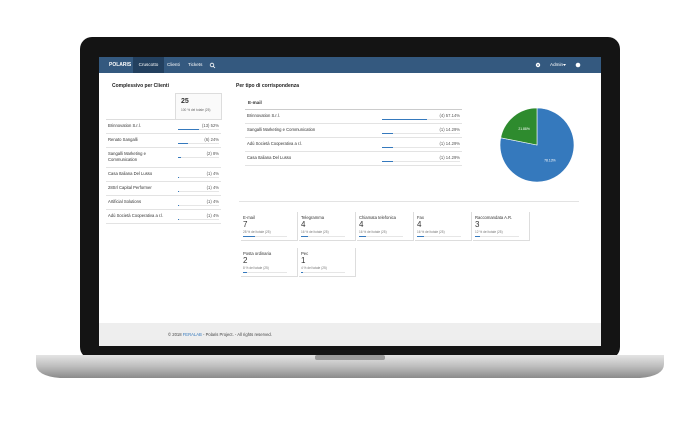 The height and width of the screenshot is (429, 700). Describe the element at coordinates (314, 268) in the screenshot. I see `card-percent: 4 % del totale (25)` at that location.